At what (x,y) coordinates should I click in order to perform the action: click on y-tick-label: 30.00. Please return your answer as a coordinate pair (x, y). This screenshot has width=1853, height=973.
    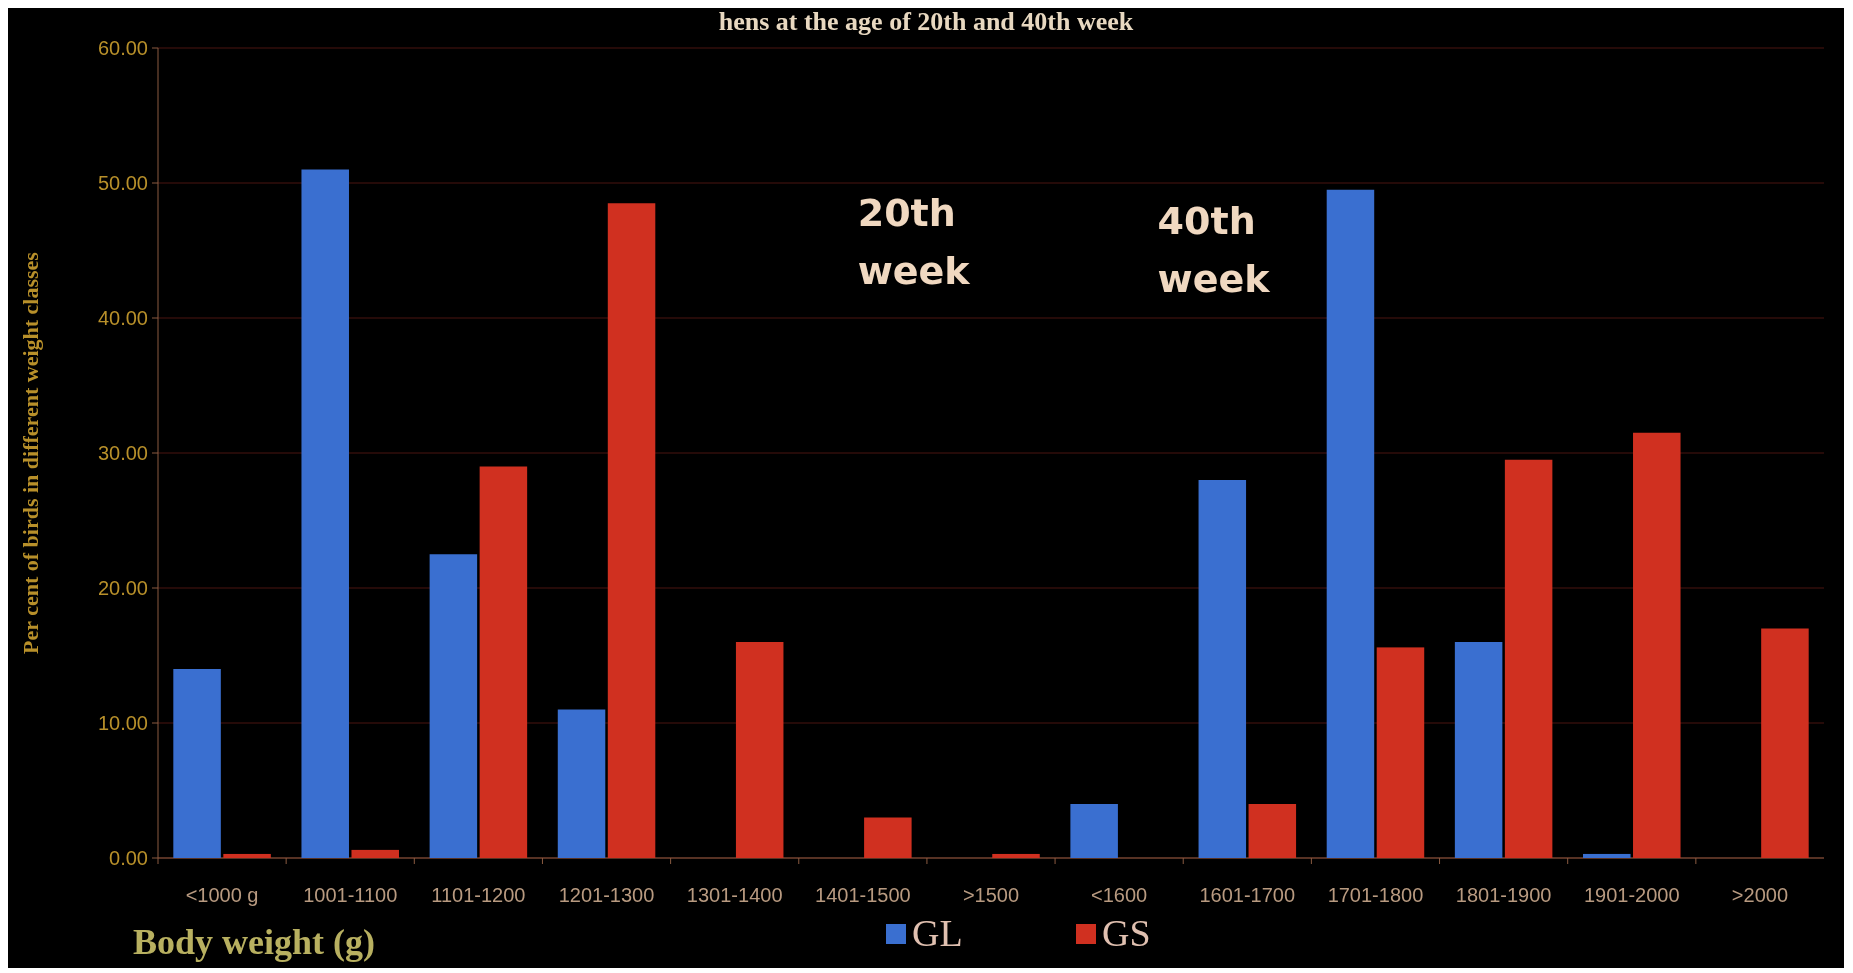
    Looking at the image, I should click on (122, 453).